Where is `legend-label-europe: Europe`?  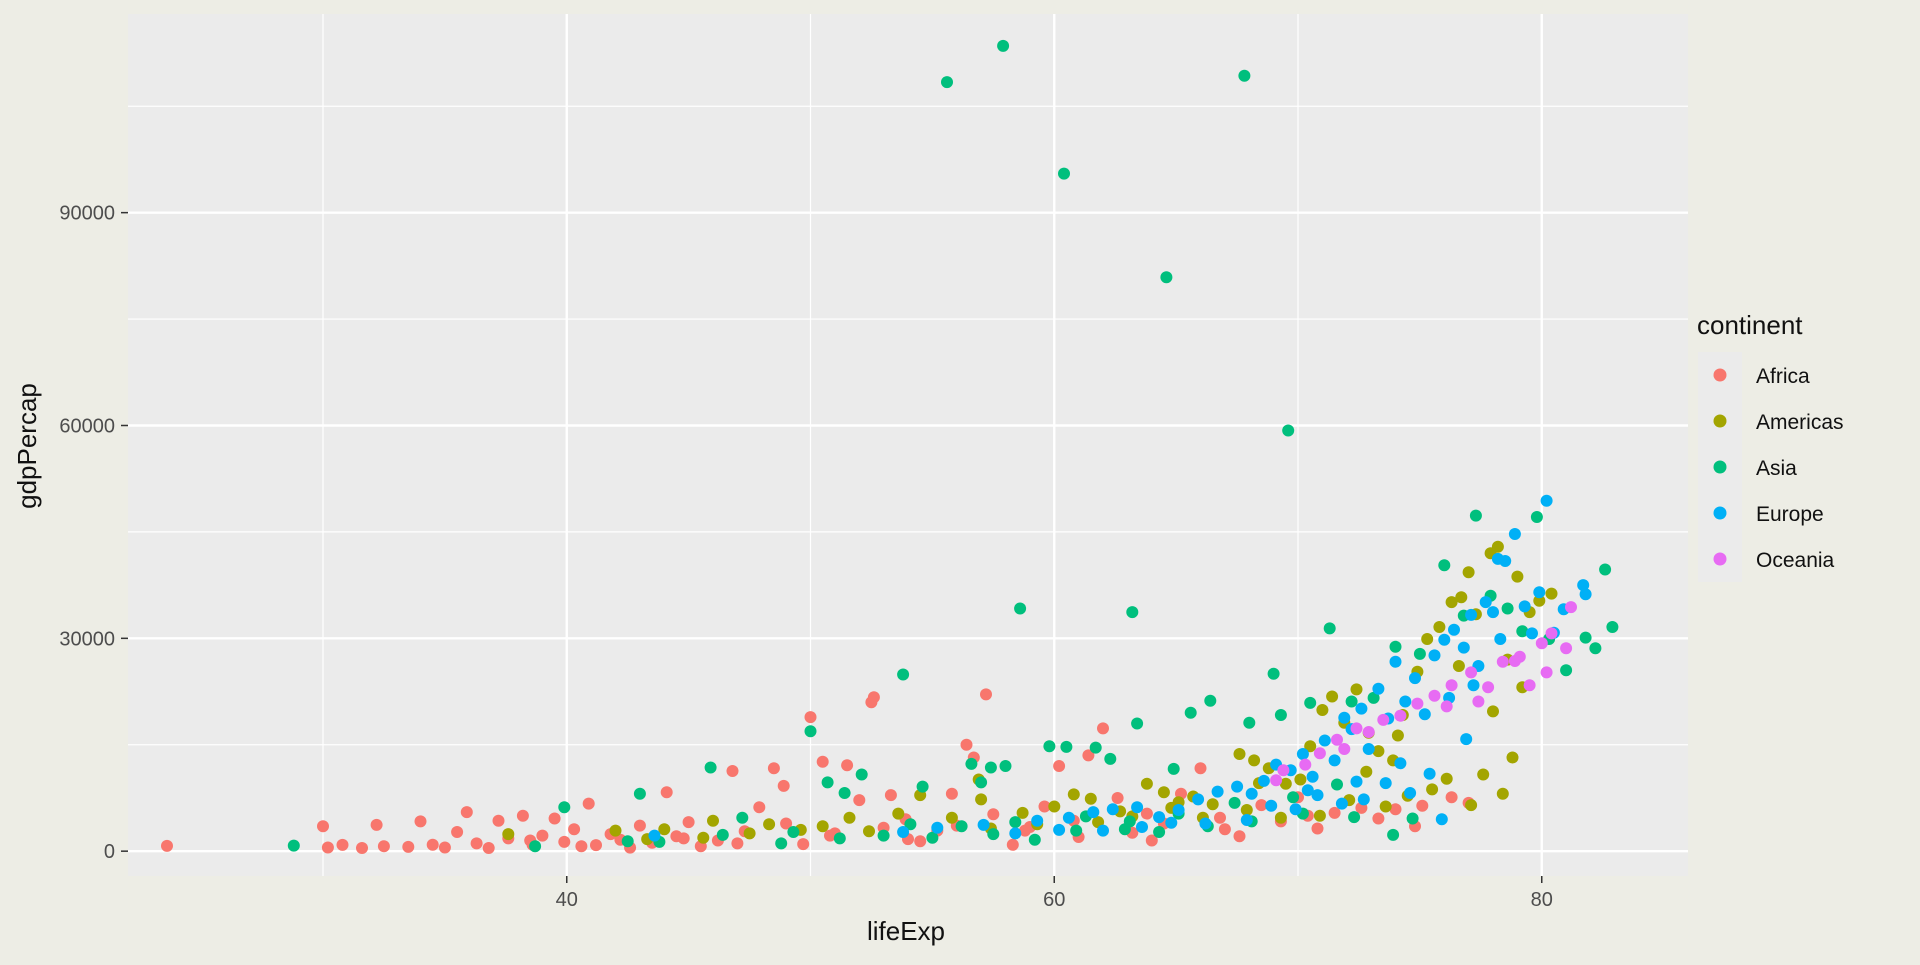
legend-label-europe: Europe is located at coordinates (1790, 514).